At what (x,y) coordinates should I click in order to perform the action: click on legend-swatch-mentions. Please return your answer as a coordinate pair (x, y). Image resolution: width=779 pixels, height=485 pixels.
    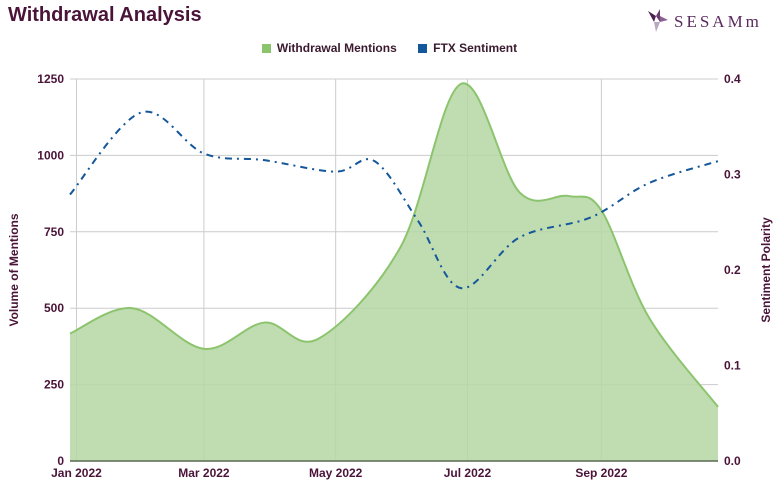
    Looking at the image, I should click on (266, 48).